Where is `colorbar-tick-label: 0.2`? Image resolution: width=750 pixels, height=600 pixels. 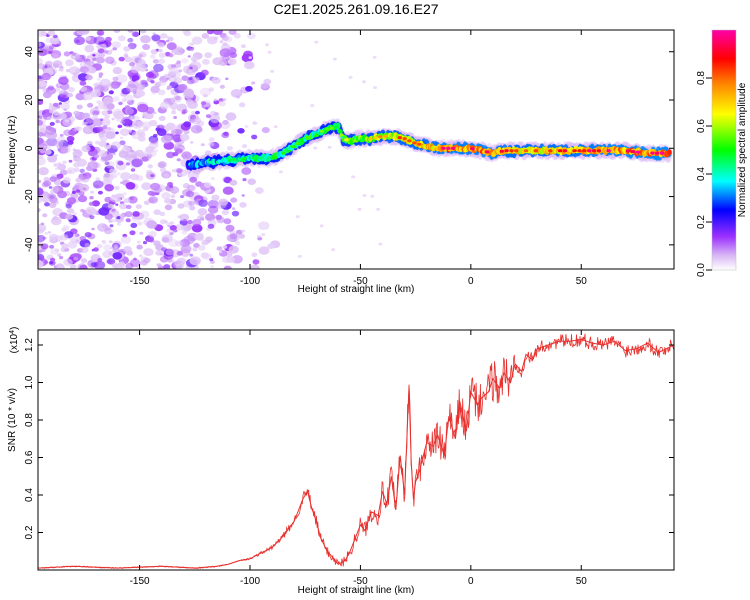 colorbar-tick-label: 0.2 is located at coordinates (701, 222).